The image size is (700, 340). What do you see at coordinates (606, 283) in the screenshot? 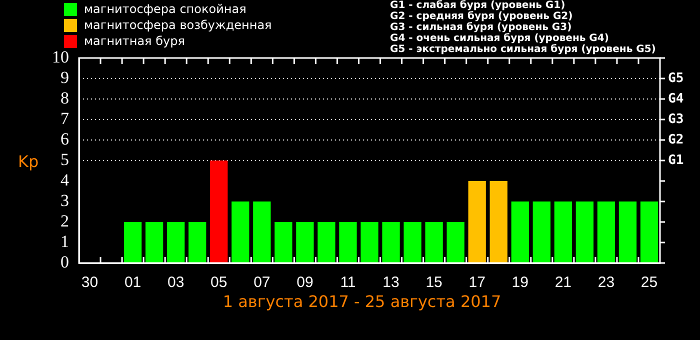
I see `x-tick-label: 23` at bounding box center [606, 283].